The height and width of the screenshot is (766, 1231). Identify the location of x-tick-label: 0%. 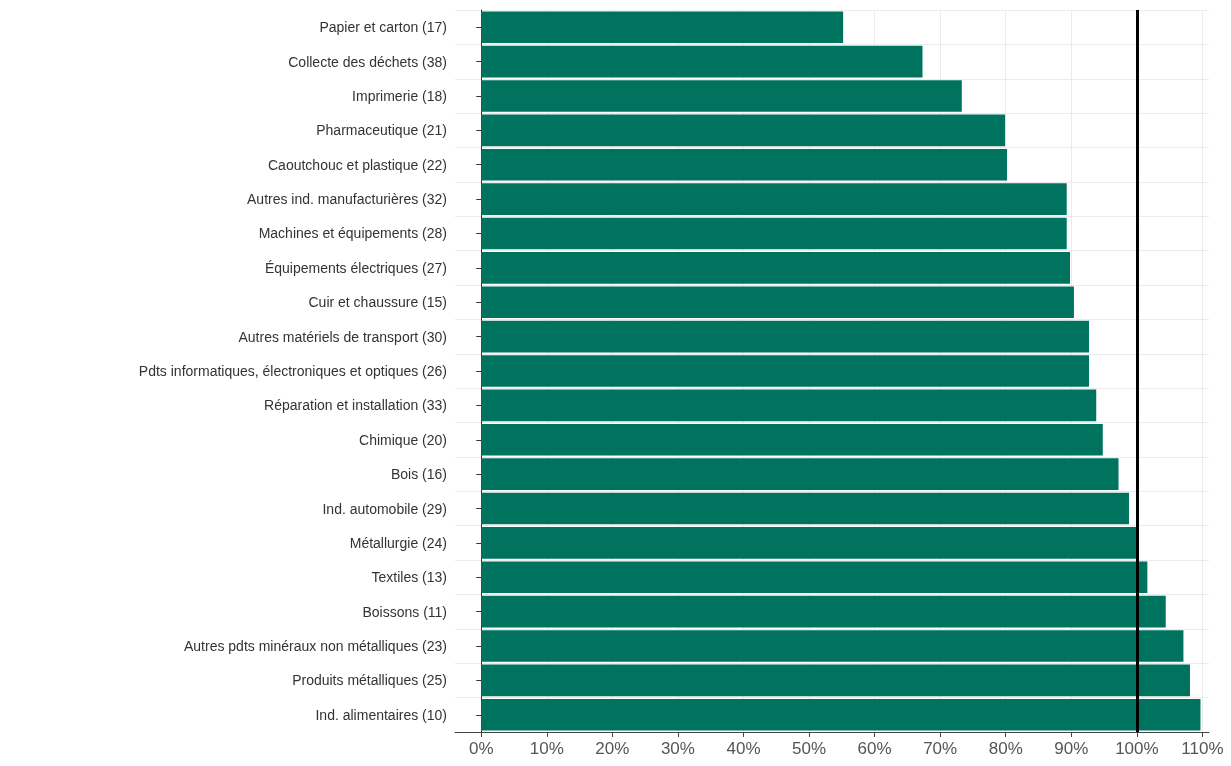
(481, 748).